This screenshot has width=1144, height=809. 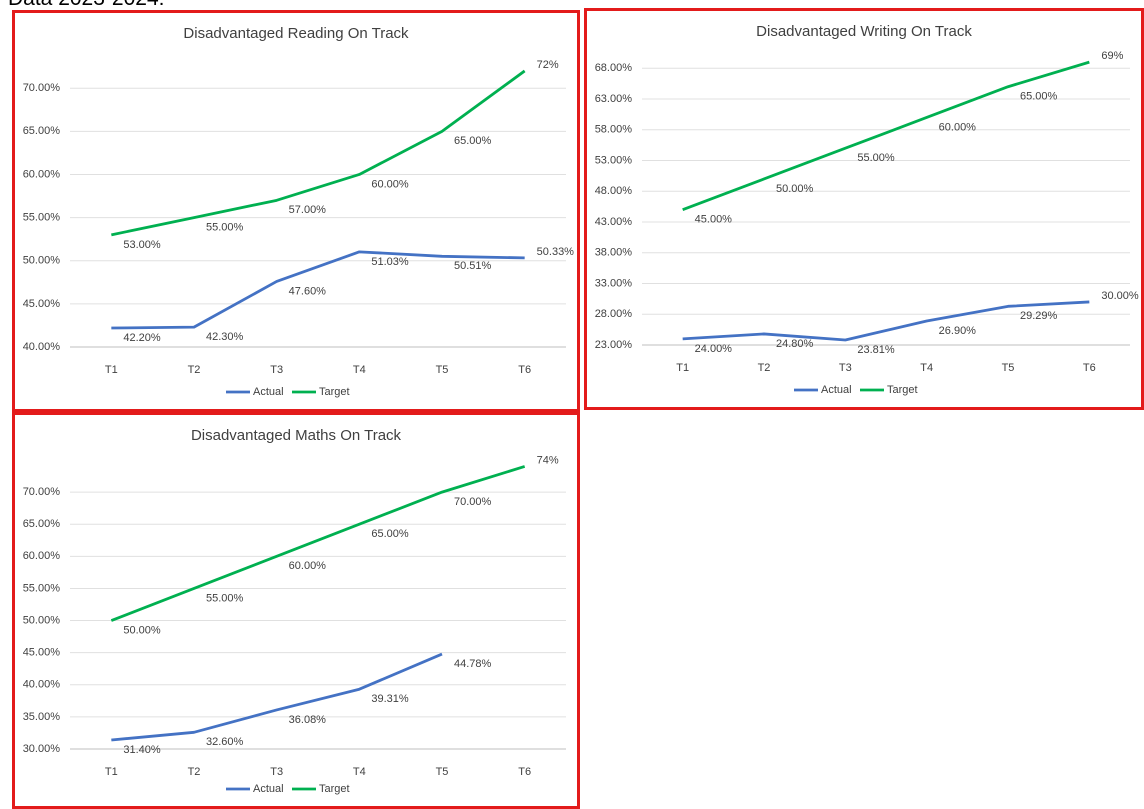 I want to click on y-tick-label: 38.00%, so click(x=614, y=253).